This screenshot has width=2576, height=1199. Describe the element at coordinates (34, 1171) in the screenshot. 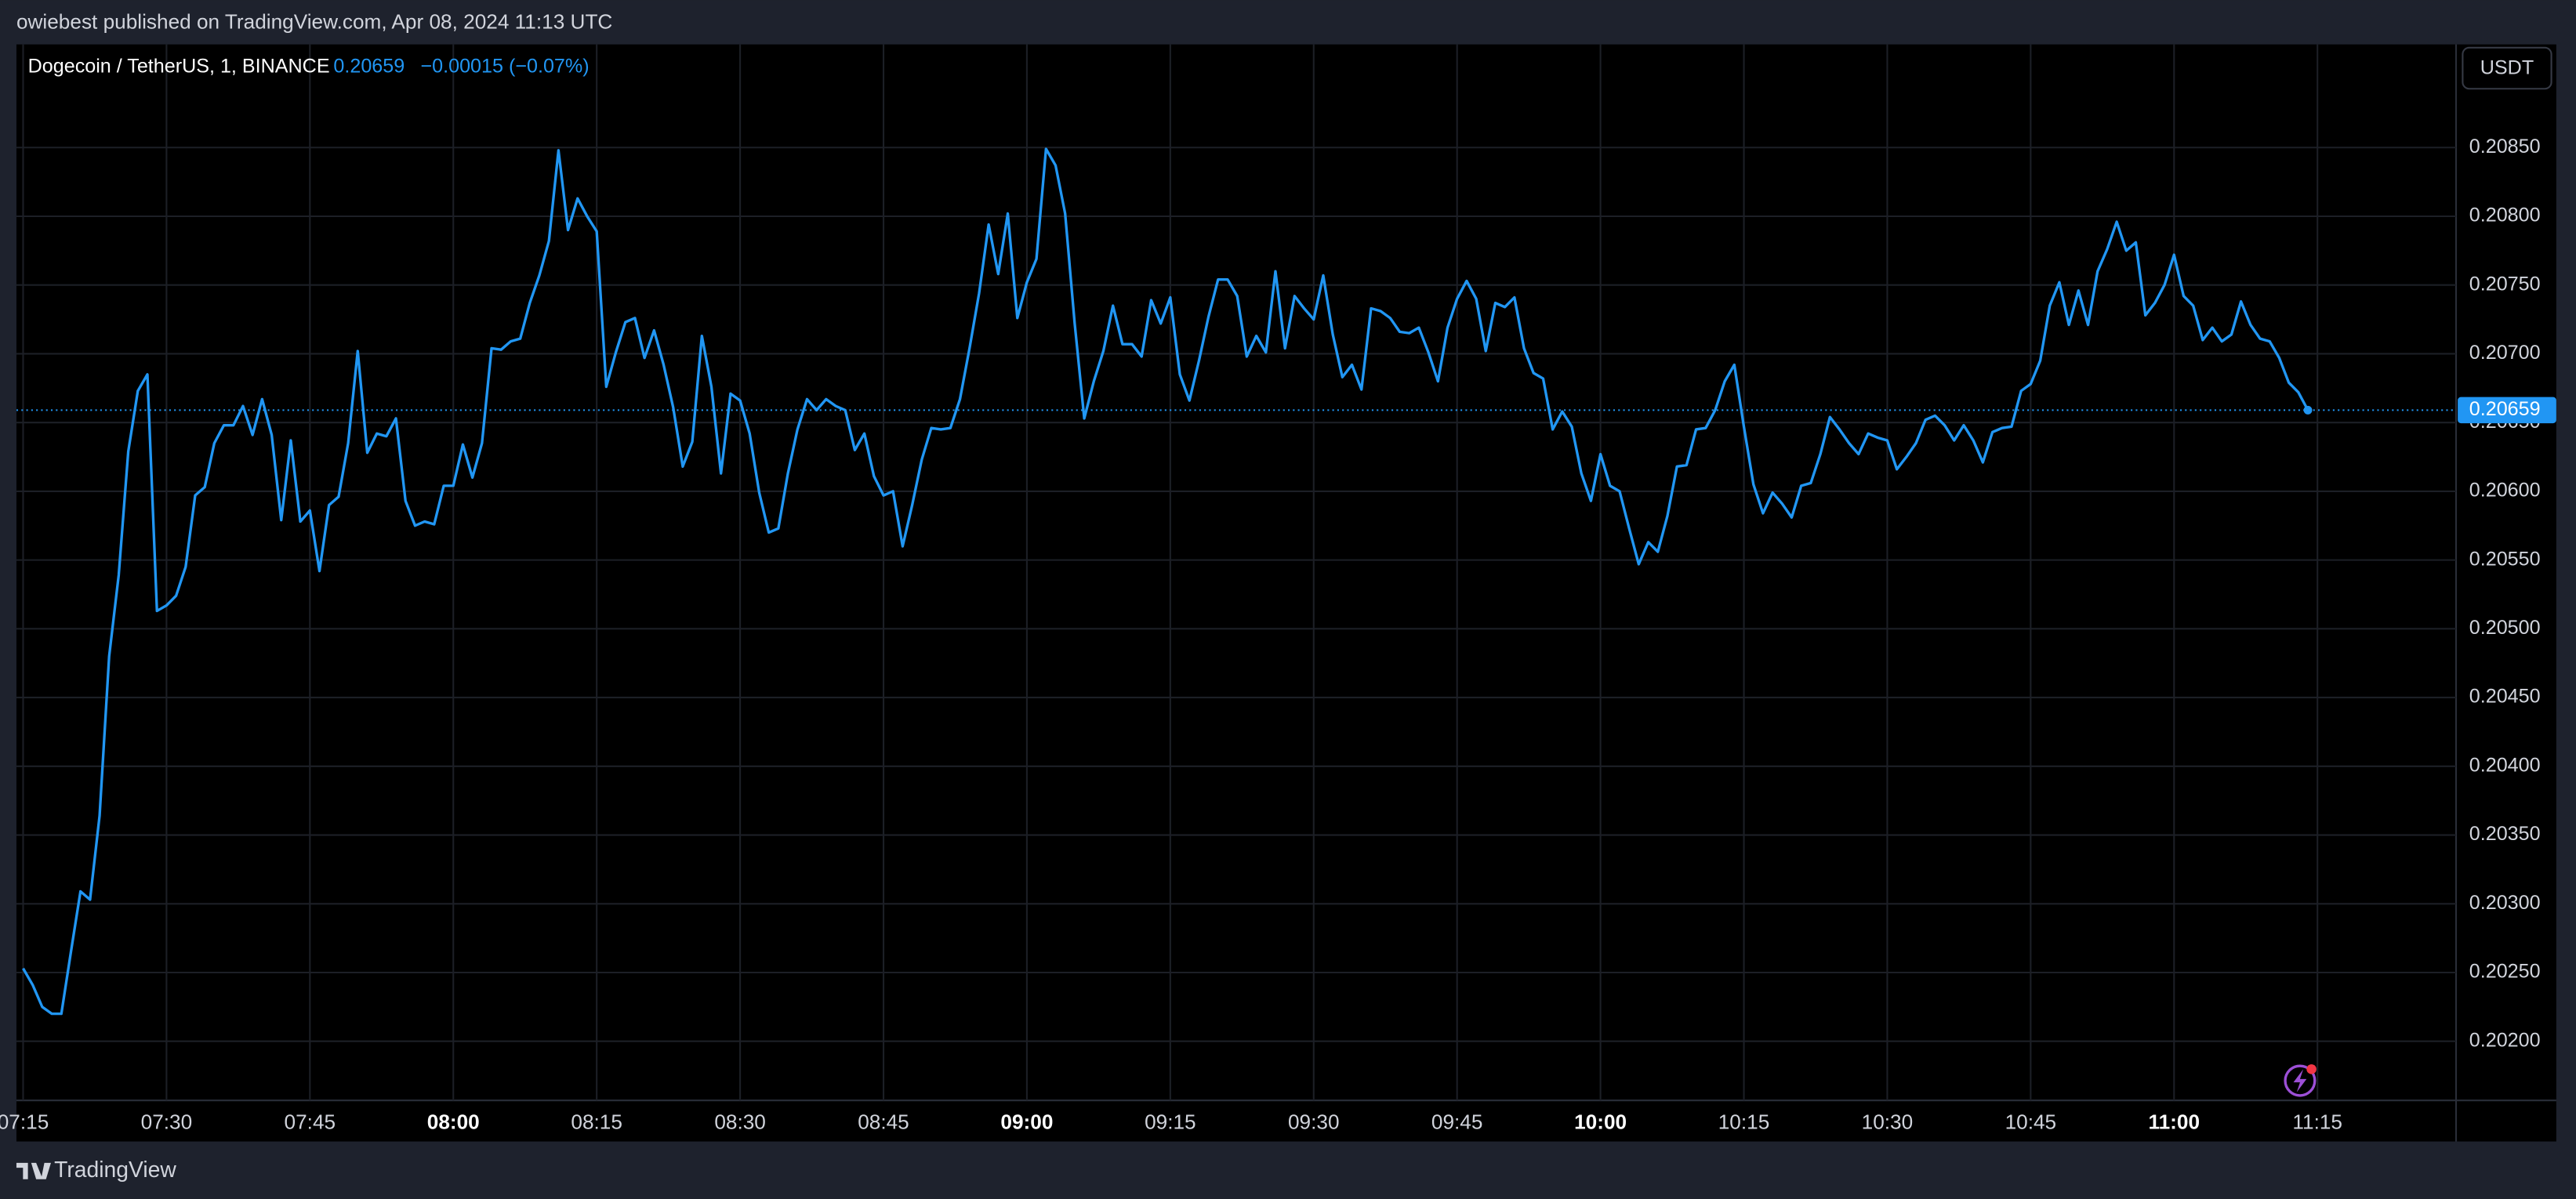

I see `brand-logo` at that location.